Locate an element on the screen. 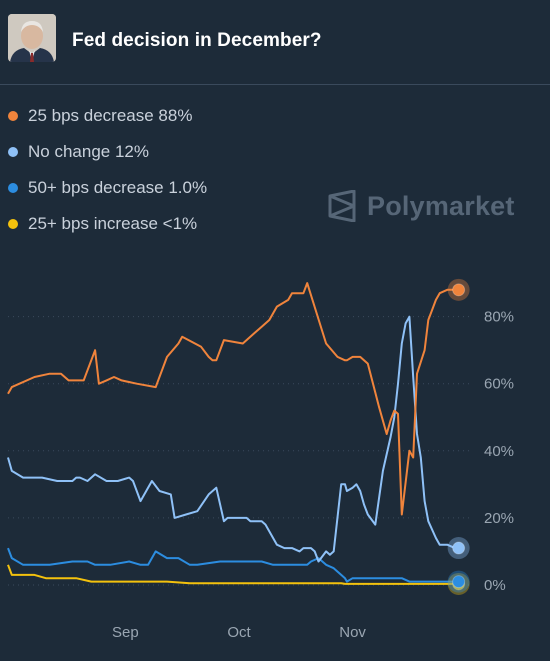 The image size is (550, 661). person-portrait-icon is located at coordinates (32, 38).